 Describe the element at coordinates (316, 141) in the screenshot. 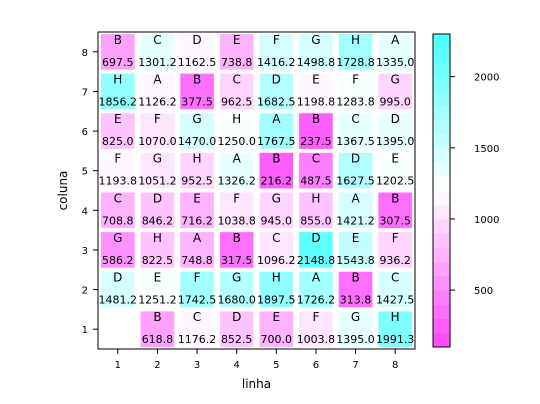

I see `cell-value-label: 237.5` at that location.